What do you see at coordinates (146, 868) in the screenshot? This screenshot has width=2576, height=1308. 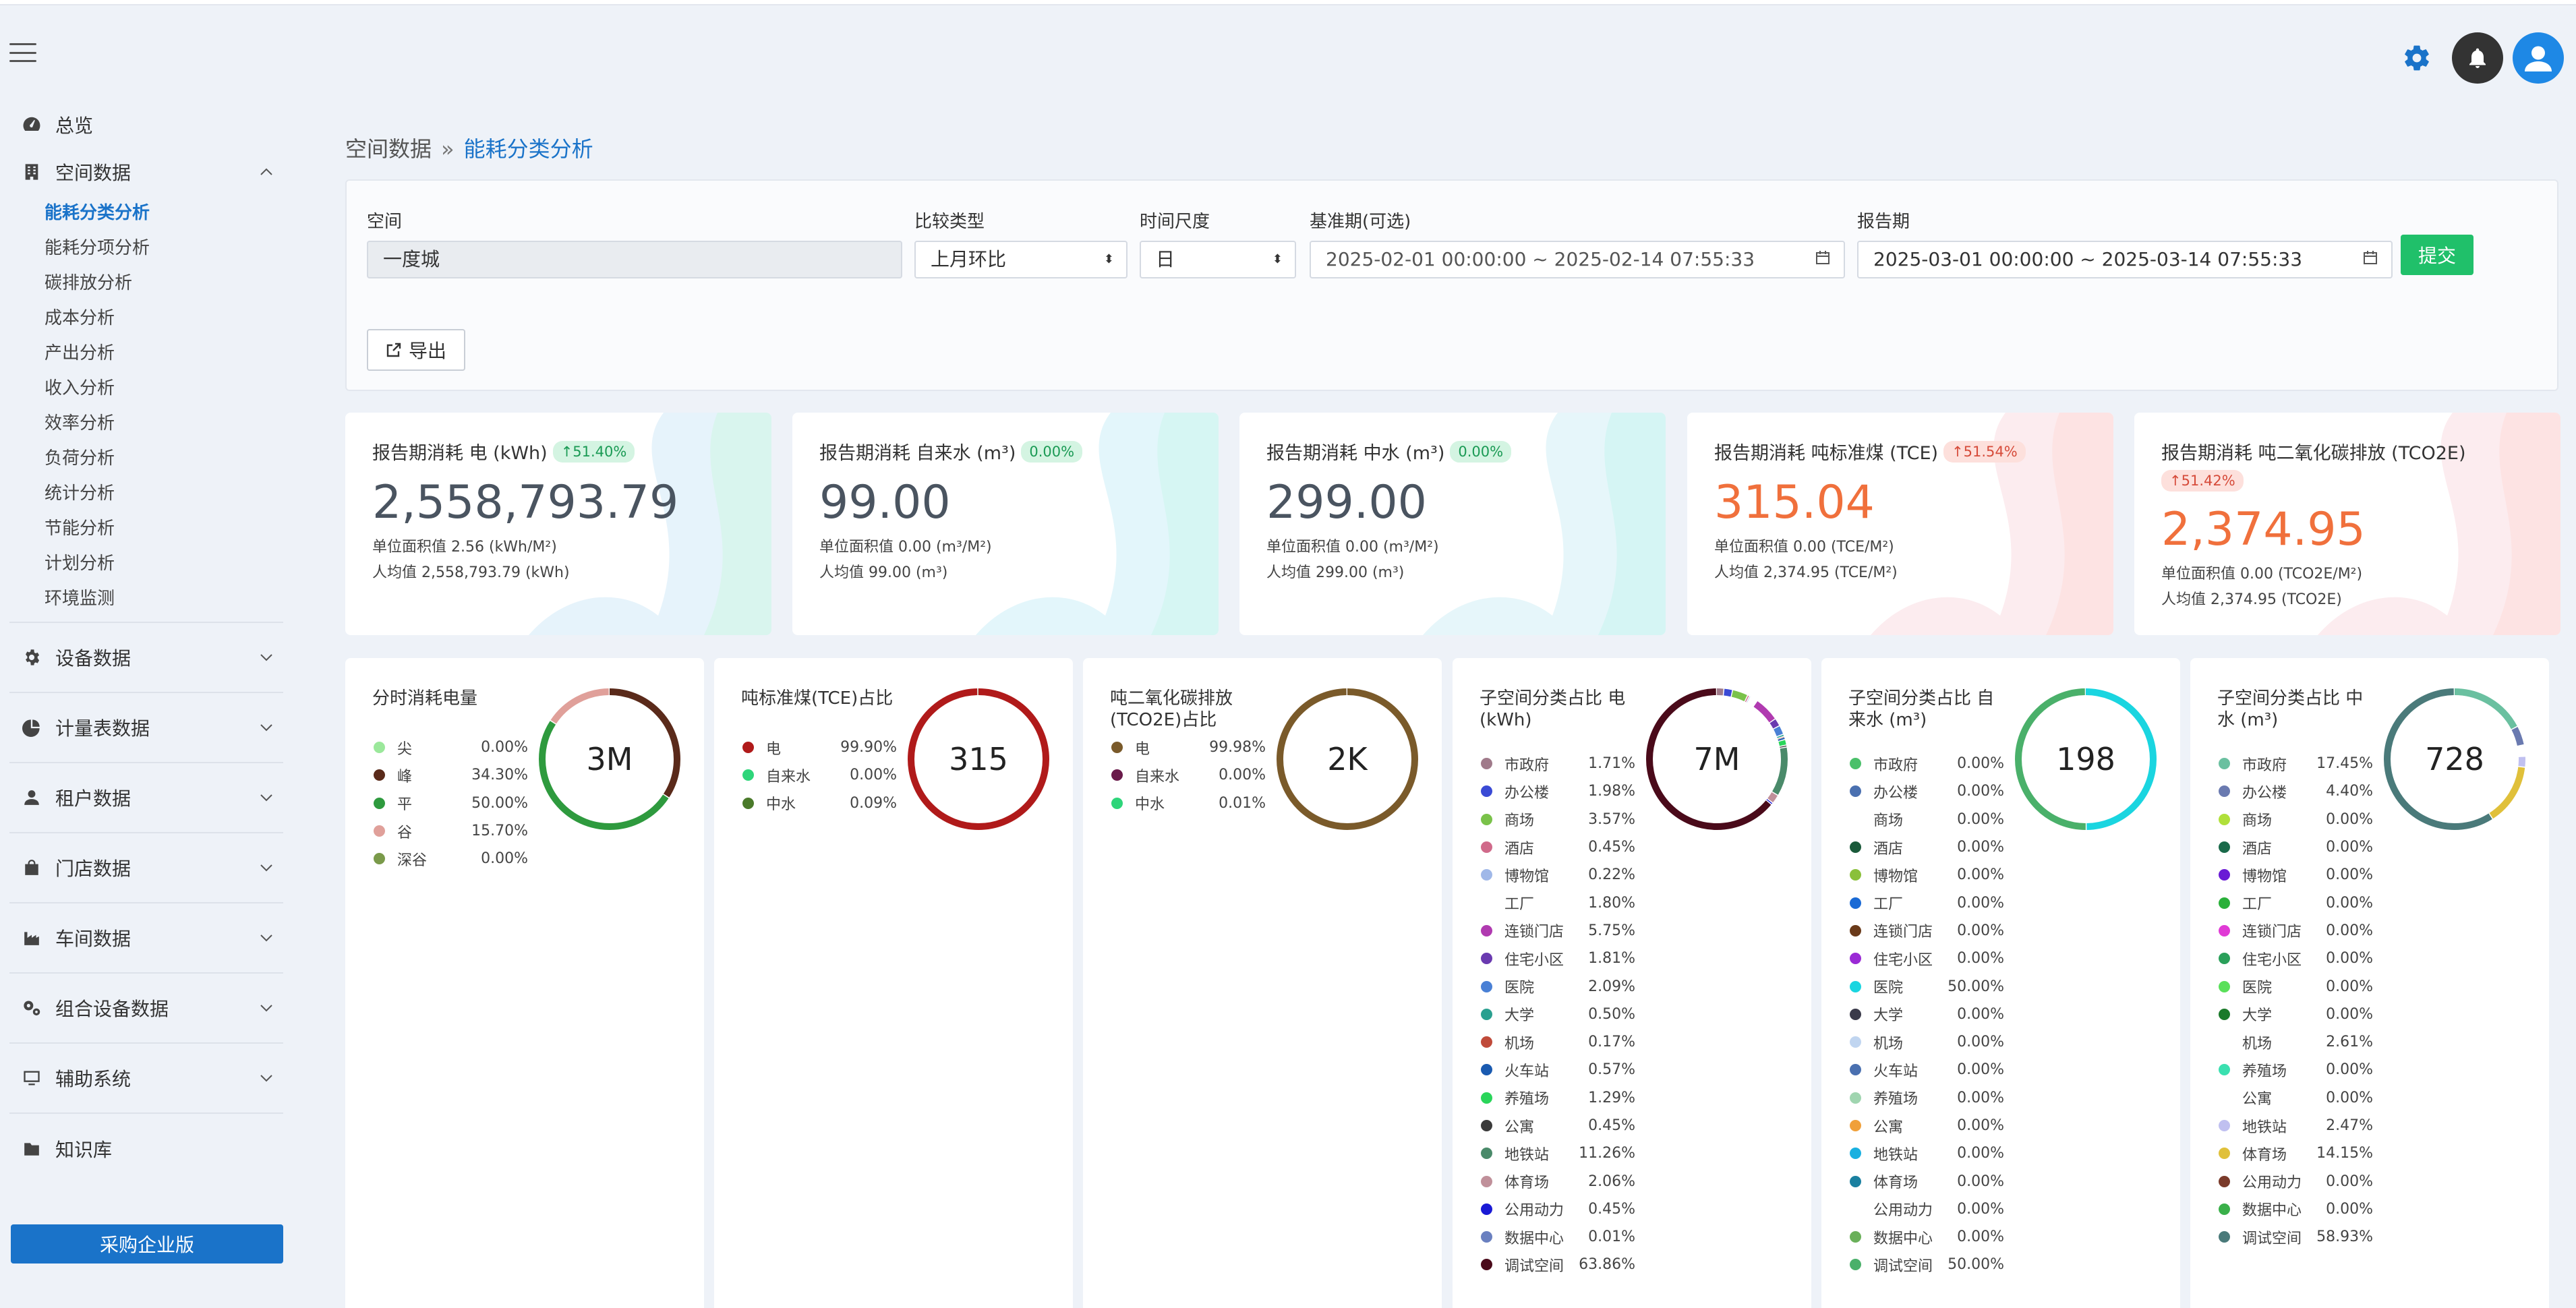 I see `sidebar-item-store: 门店数据` at bounding box center [146, 868].